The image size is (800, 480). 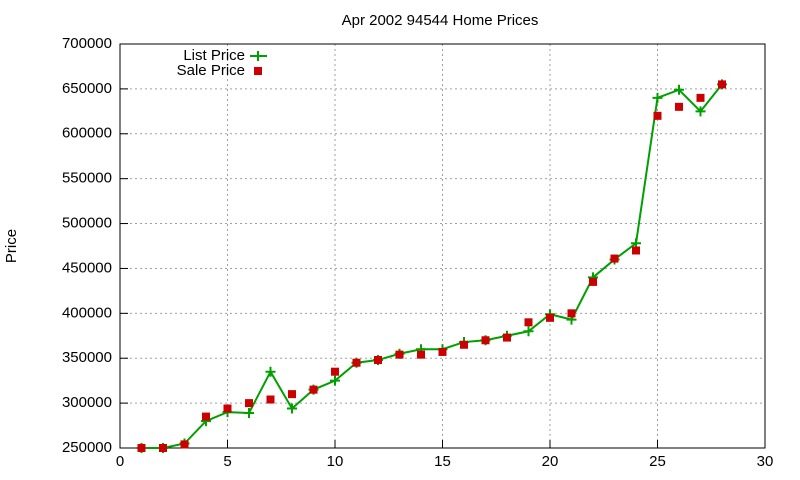 I want to click on y-tick-label: 500000, so click(x=87, y=223).